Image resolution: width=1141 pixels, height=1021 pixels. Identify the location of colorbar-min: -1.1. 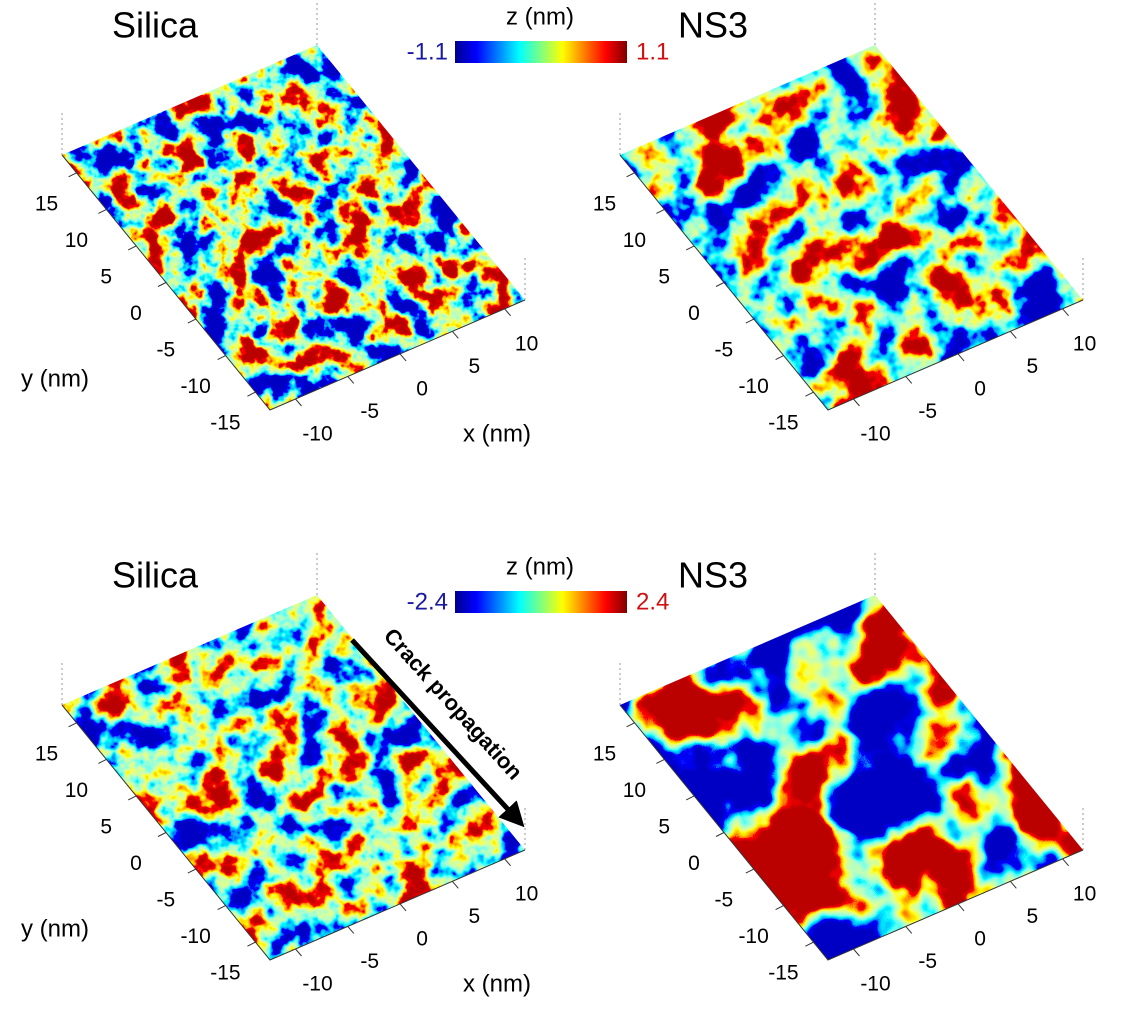
(427, 51).